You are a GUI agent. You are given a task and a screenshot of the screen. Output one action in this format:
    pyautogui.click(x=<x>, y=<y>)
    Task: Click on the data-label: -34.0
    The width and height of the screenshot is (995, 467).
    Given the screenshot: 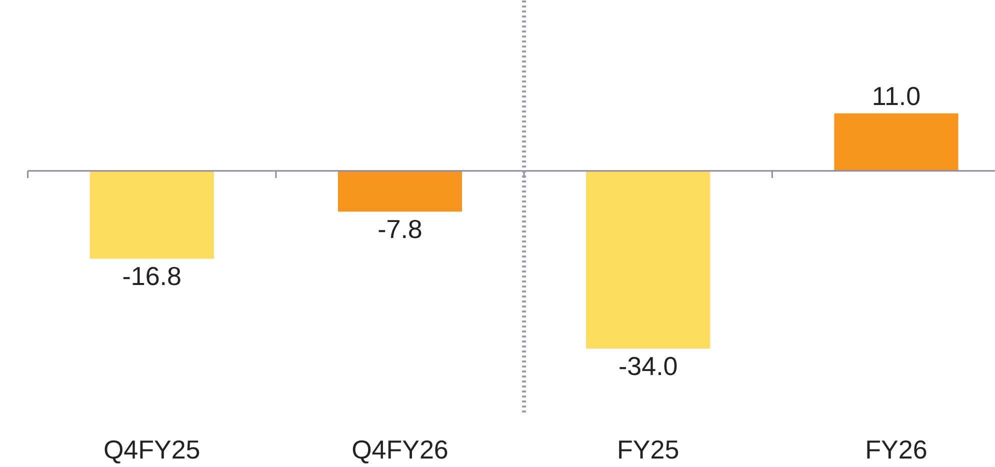 What is the action you would take?
    pyautogui.click(x=648, y=365)
    